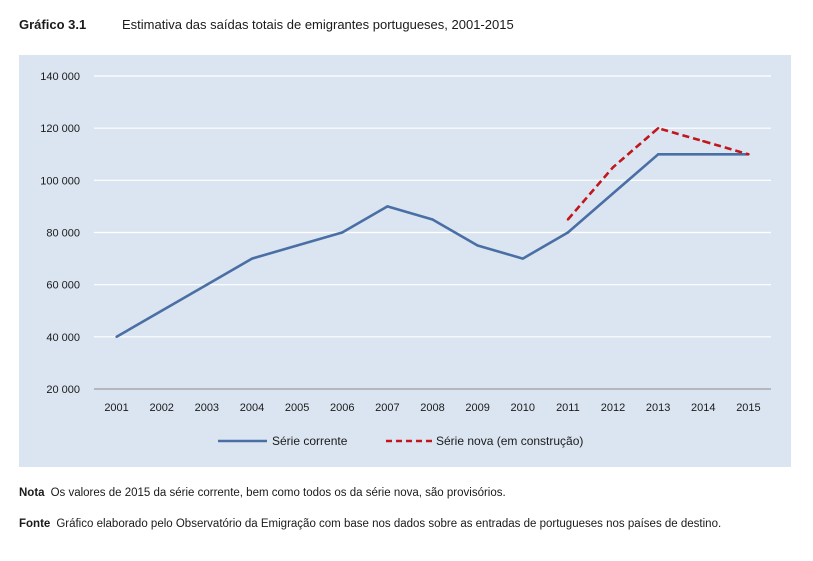 Image resolution: width=813 pixels, height=561 pixels. Describe the element at coordinates (432, 408) in the screenshot. I see `x-tick-label: 2008` at that location.